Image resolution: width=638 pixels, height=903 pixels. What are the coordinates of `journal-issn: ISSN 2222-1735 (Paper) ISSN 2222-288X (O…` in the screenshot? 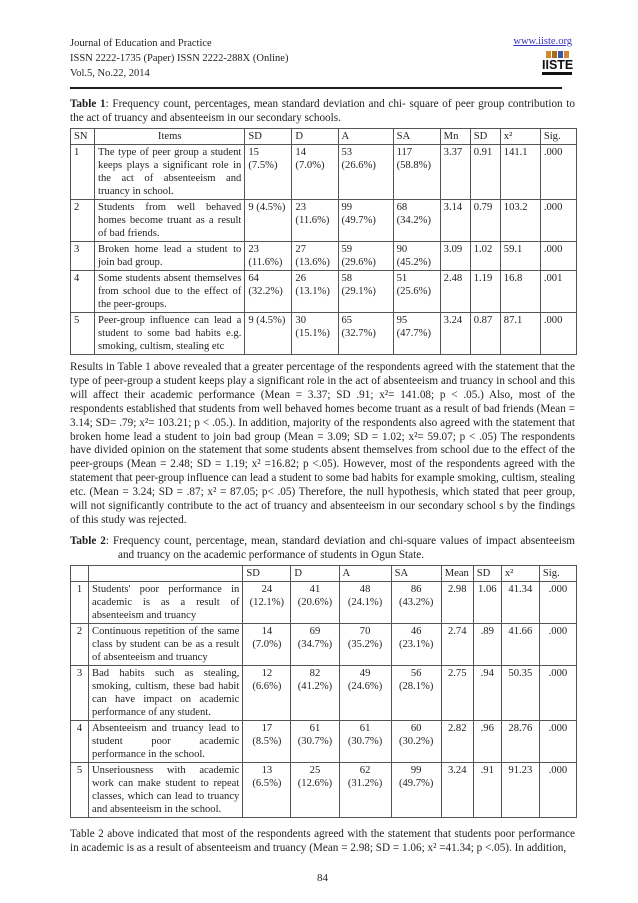 It's located at (179, 58).